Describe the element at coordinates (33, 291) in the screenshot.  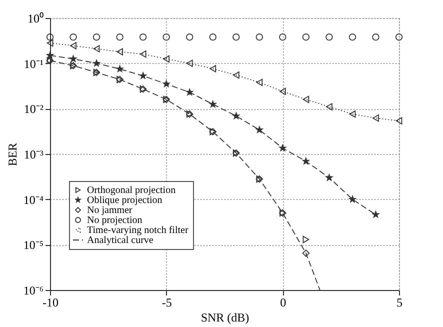
I see `y-tick-label: 10⁻⁶` at that location.